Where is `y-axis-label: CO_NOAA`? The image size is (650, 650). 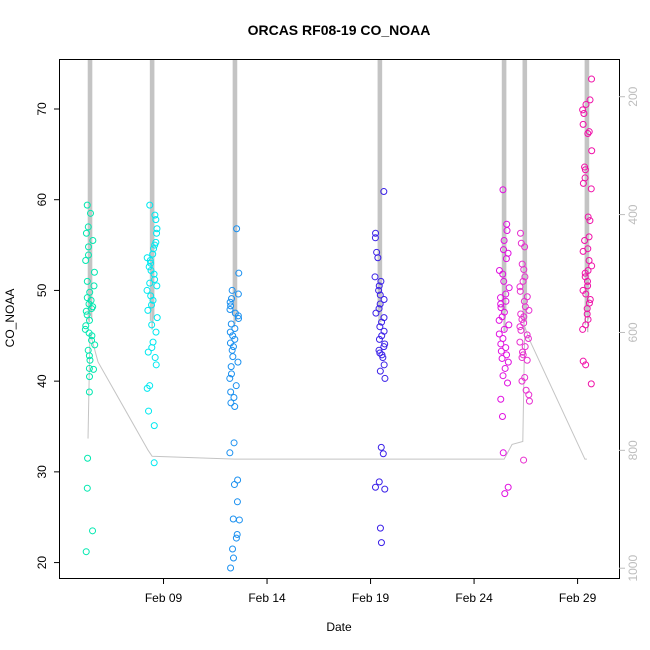
y-axis-label: CO_NOAA is located at coordinates (10, 318).